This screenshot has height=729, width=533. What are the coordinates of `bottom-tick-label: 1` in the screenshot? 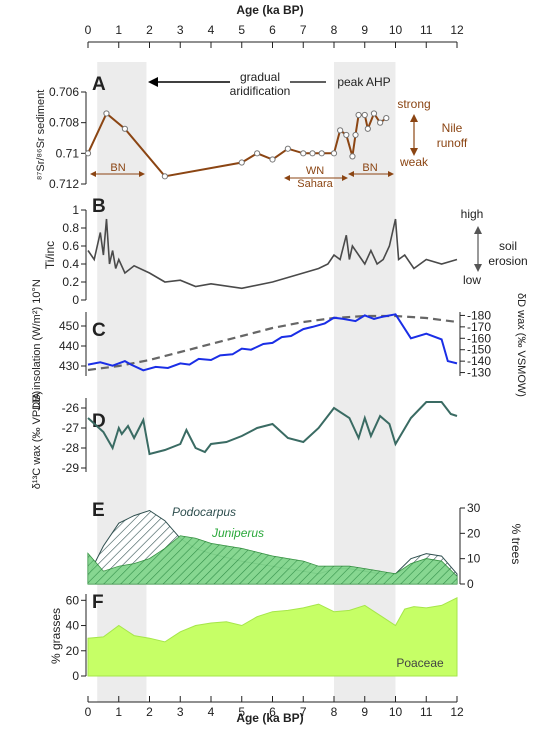 It's located at (118, 712).